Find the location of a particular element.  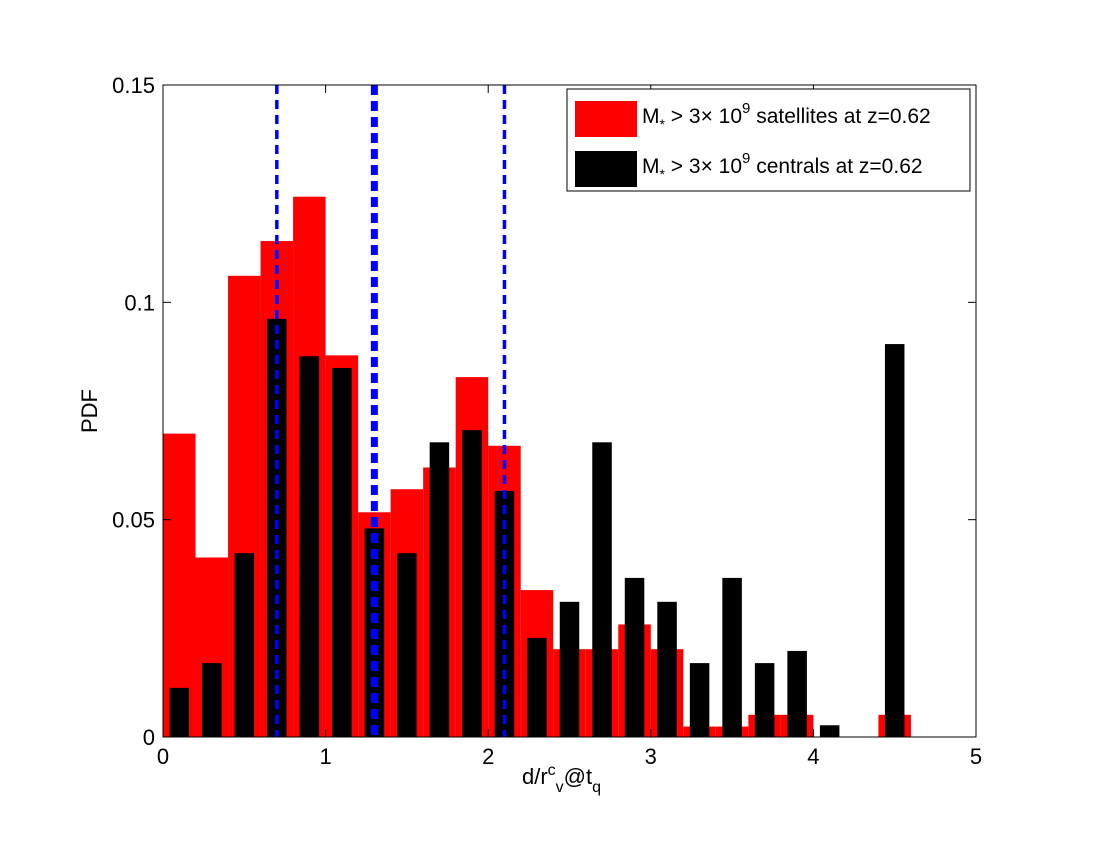

x-tick-label: 0 is located at coordinates (163, 756).